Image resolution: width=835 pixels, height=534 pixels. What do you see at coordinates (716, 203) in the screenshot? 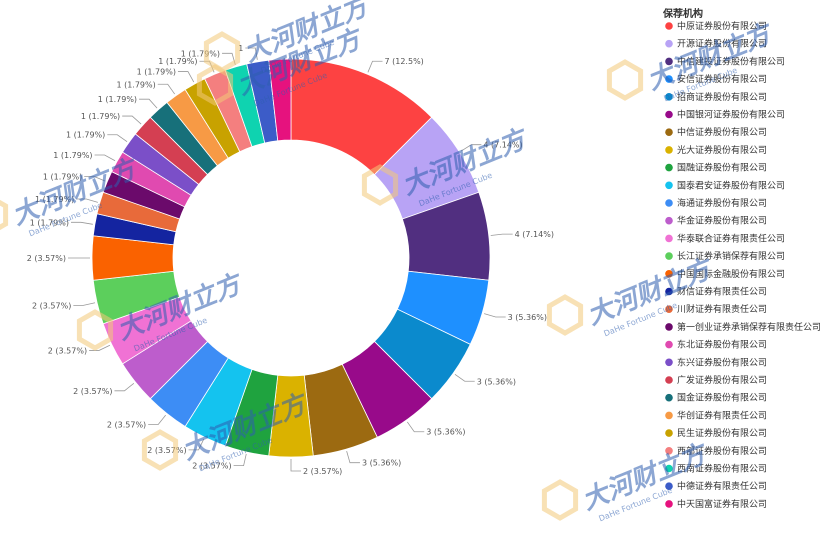
I see `legend-item: 海通证券股份有限公司` at bounding box center [716, 203].